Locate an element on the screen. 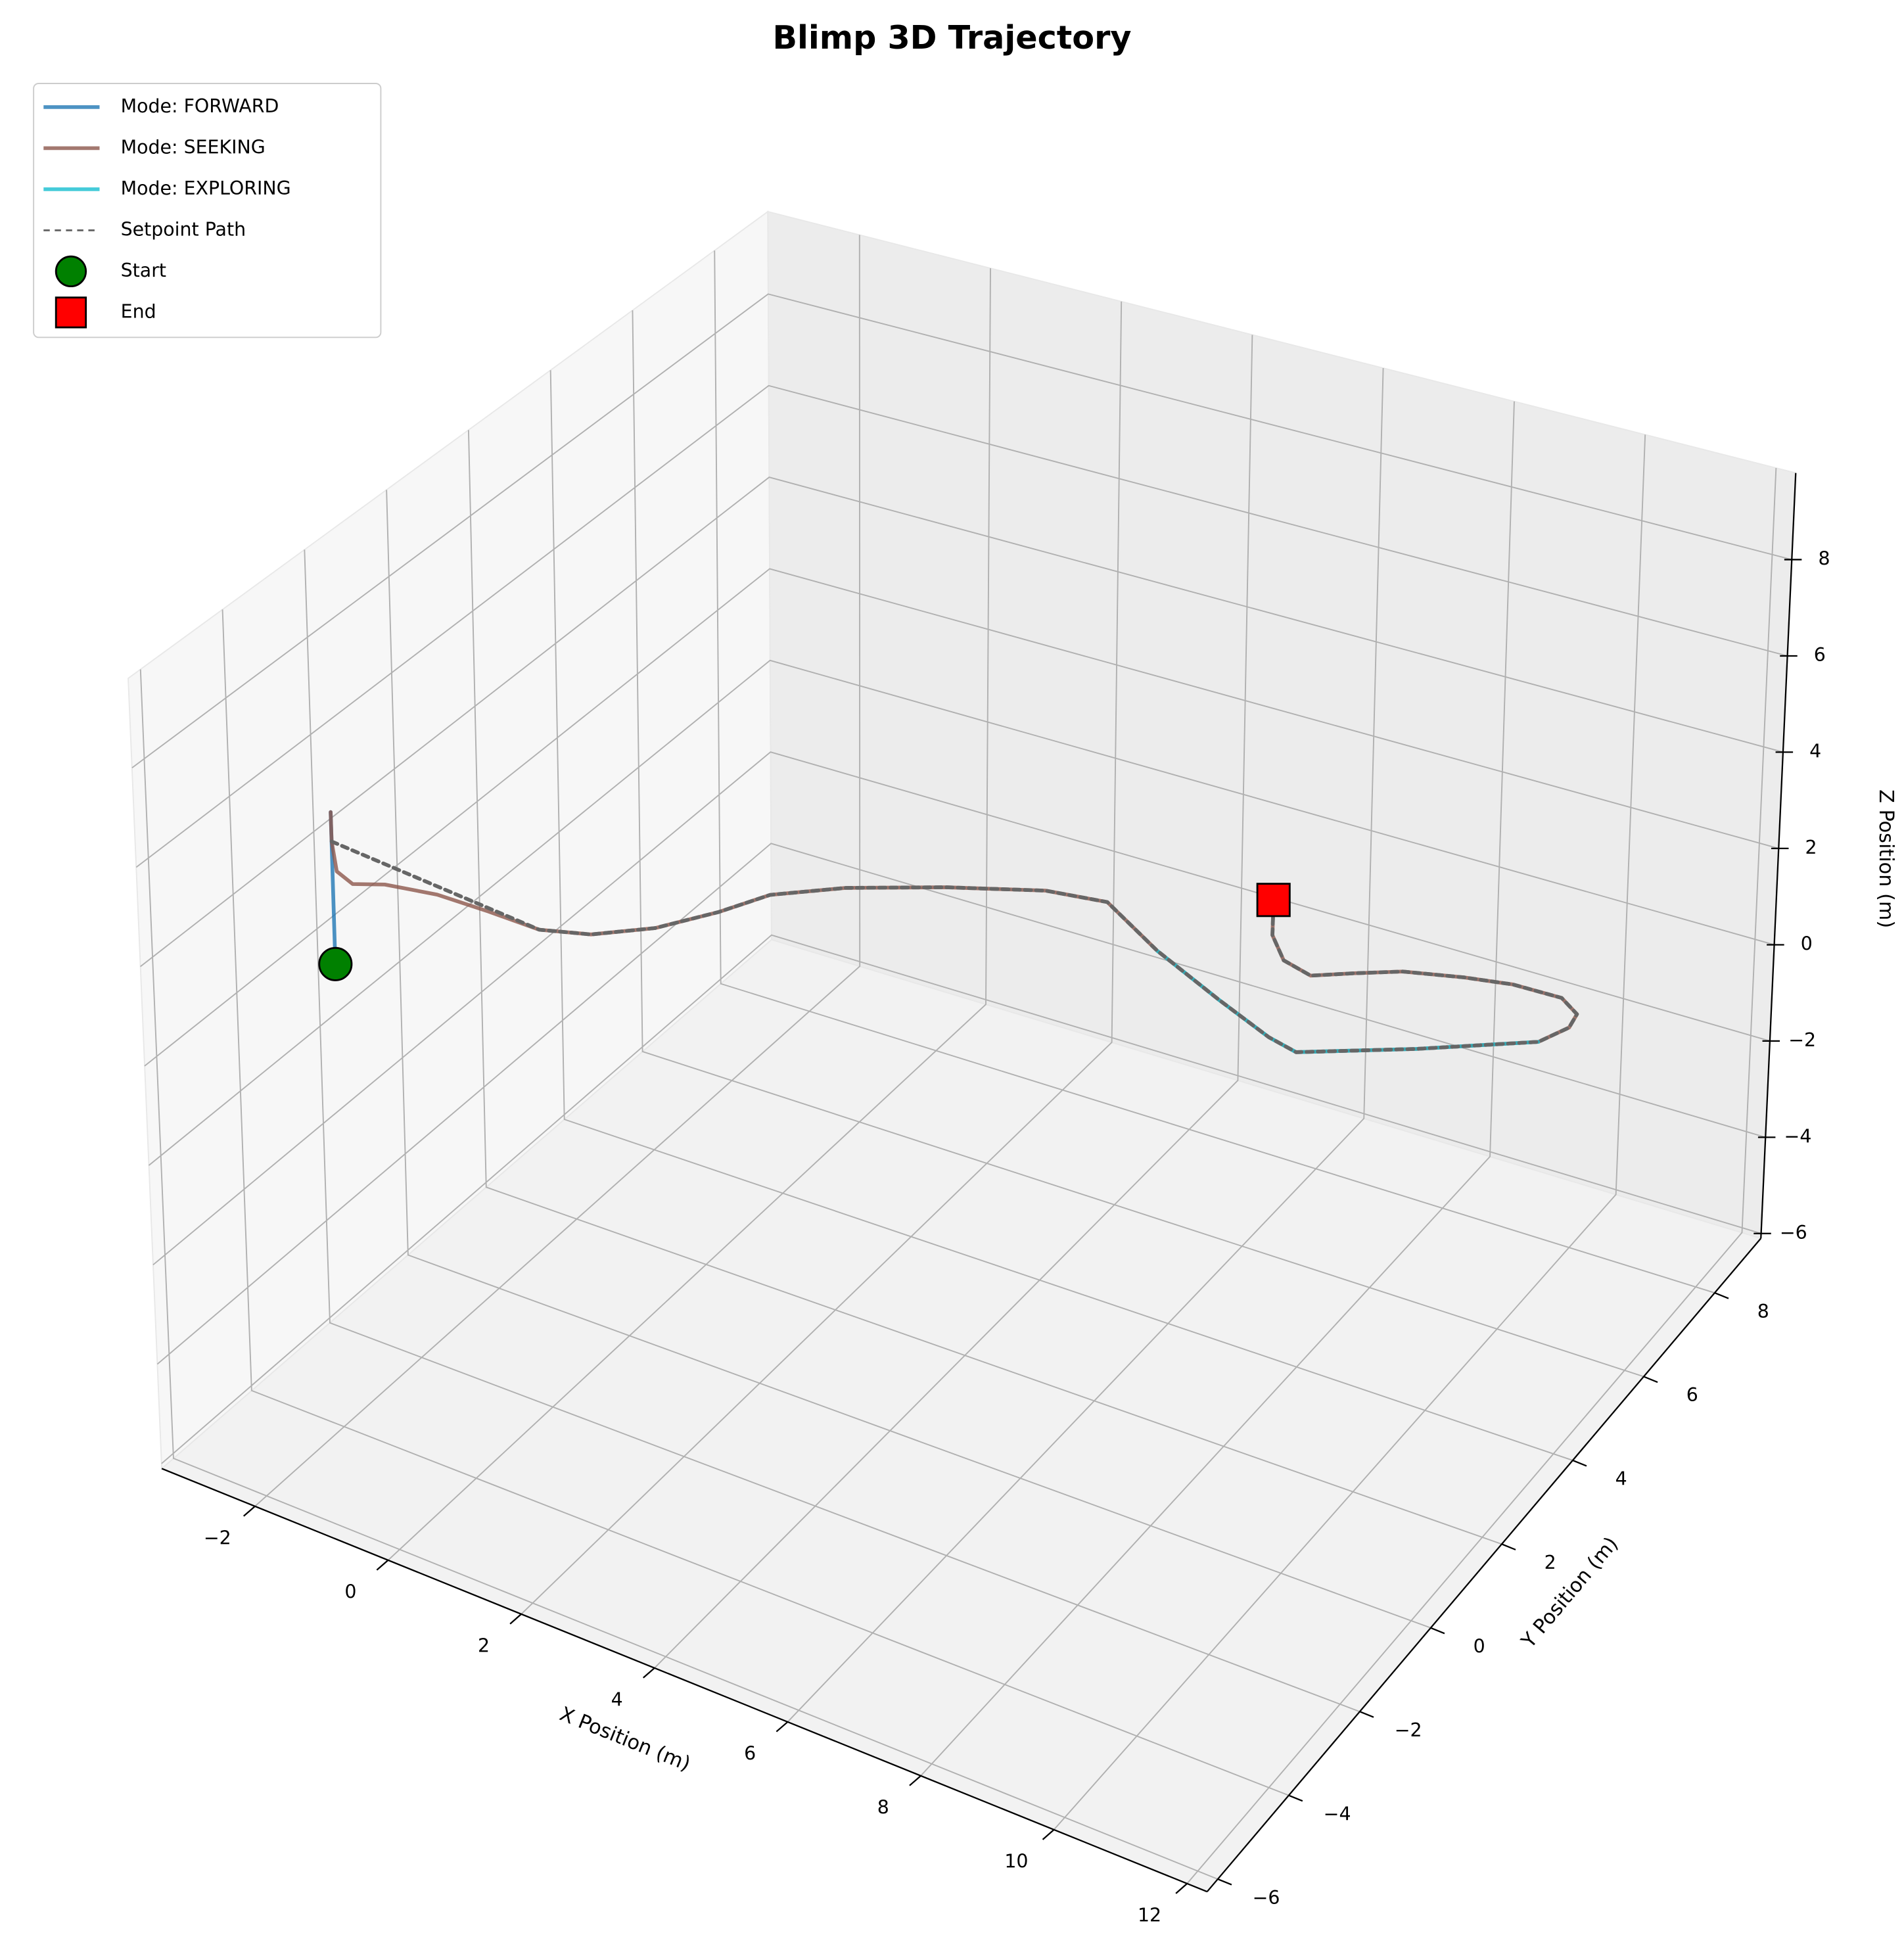  y-tick-label: 2 is located at coordinates (1550, 1562).